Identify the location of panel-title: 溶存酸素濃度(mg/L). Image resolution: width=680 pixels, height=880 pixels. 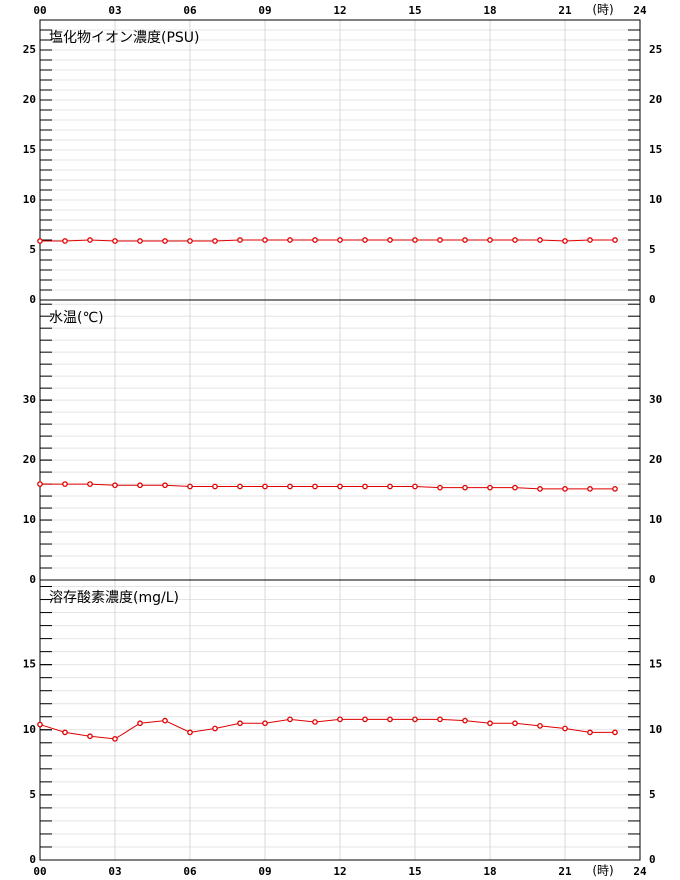
(114, 598).